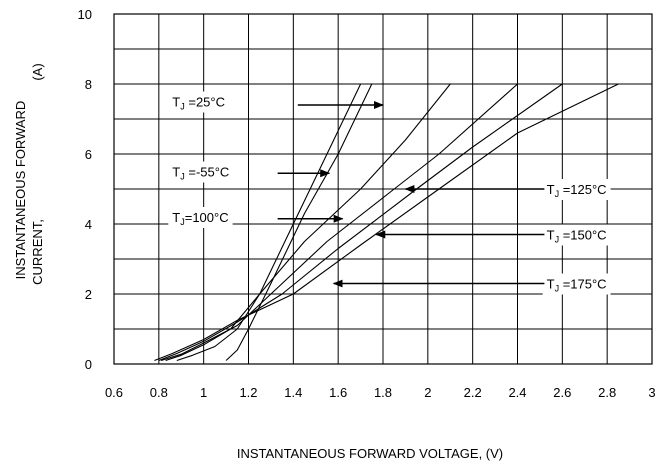  Describe the element at coordinates (471, 284) in the screenshot. I see `annotation-6: TJ =175°C` at that location.